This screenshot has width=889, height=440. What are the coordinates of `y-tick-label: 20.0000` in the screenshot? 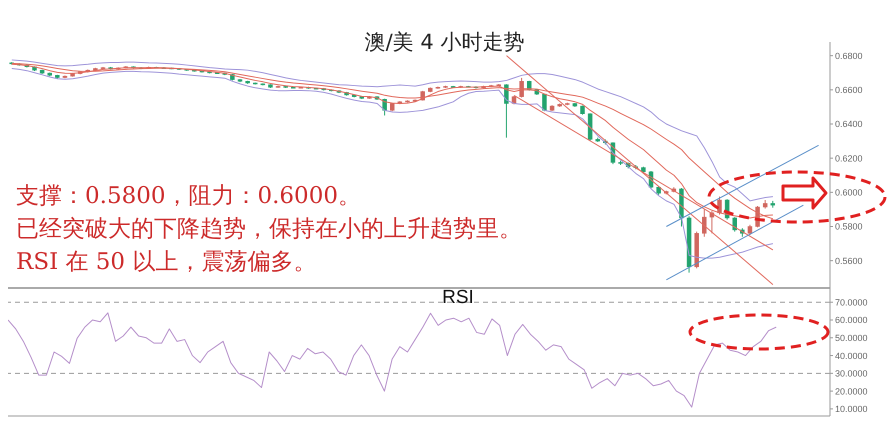 It's located at (851, 391).